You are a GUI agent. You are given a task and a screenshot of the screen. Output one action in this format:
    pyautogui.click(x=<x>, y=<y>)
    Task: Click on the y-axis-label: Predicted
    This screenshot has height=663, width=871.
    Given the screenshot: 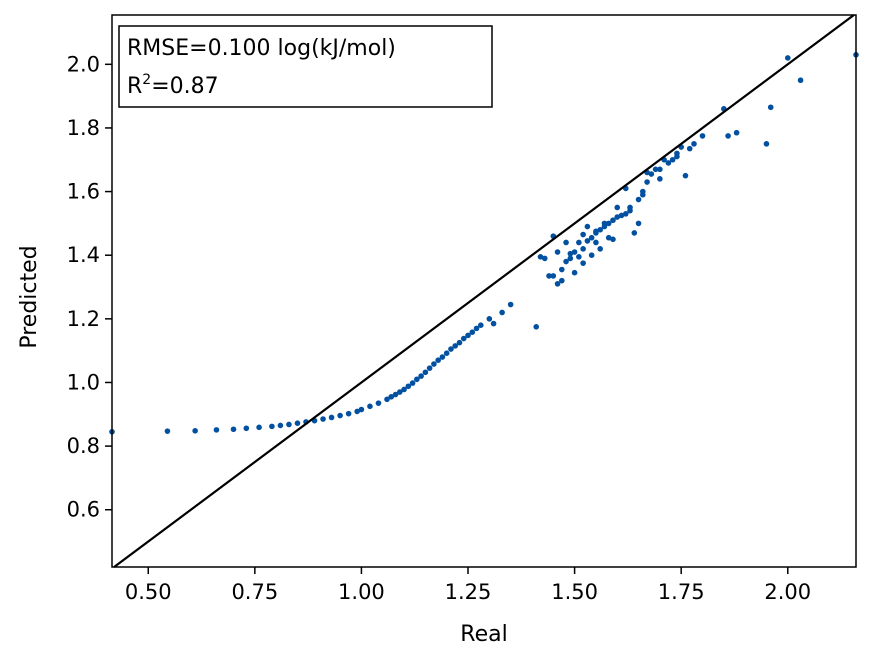 What is the action you would take?
    pyautogui.click(x=29, y=296)
    